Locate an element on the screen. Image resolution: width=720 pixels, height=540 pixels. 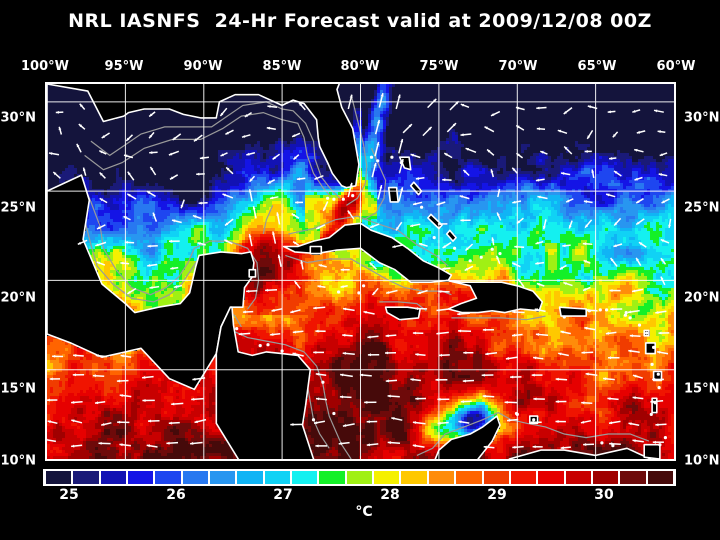
coastline-cuba is located at coordinates (367, 252).